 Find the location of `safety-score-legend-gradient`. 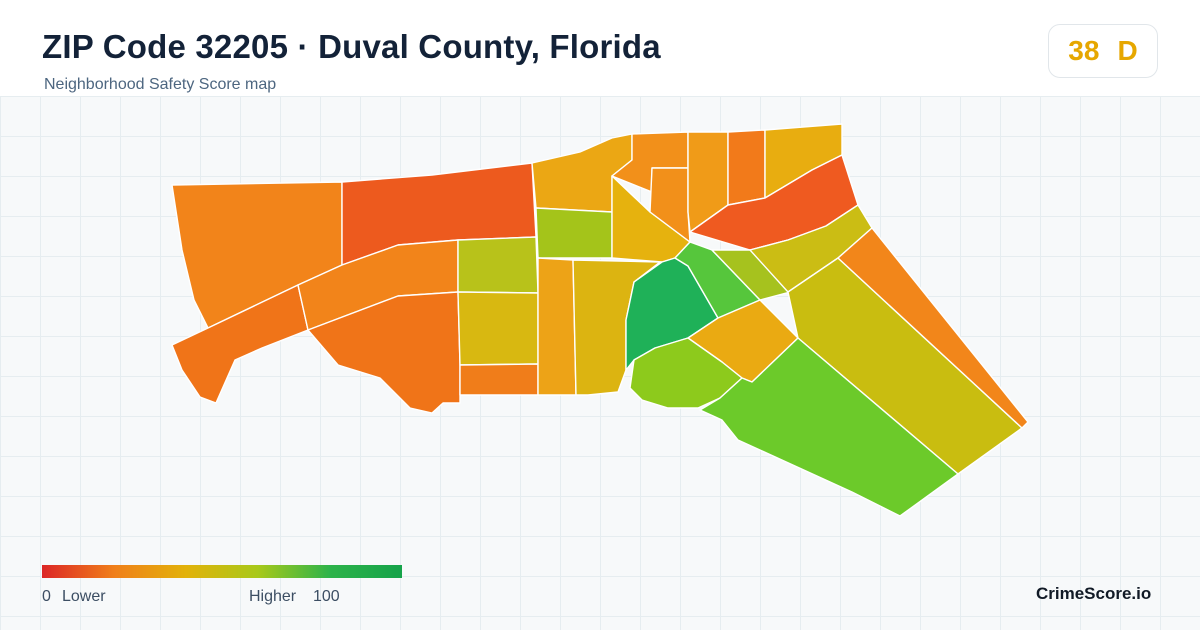

safety-score-legend-gradient is located at coordinates (222, 571).